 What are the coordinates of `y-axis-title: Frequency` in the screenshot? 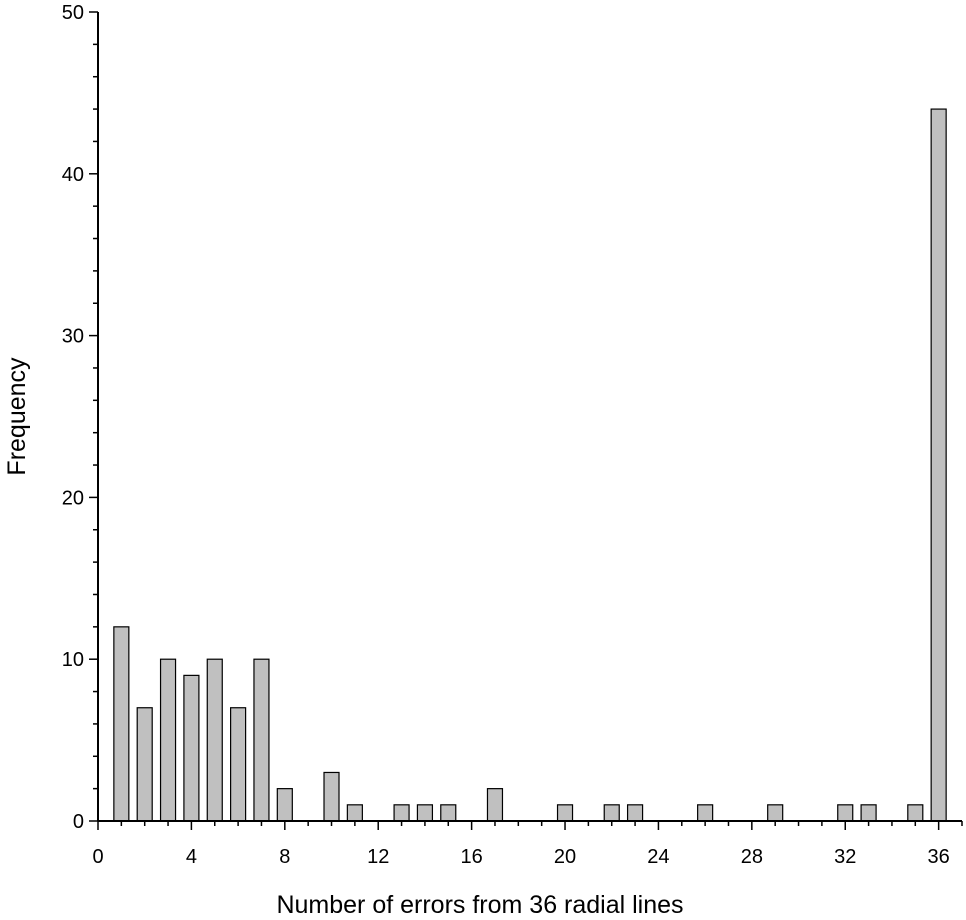 It's located at (17, 416).